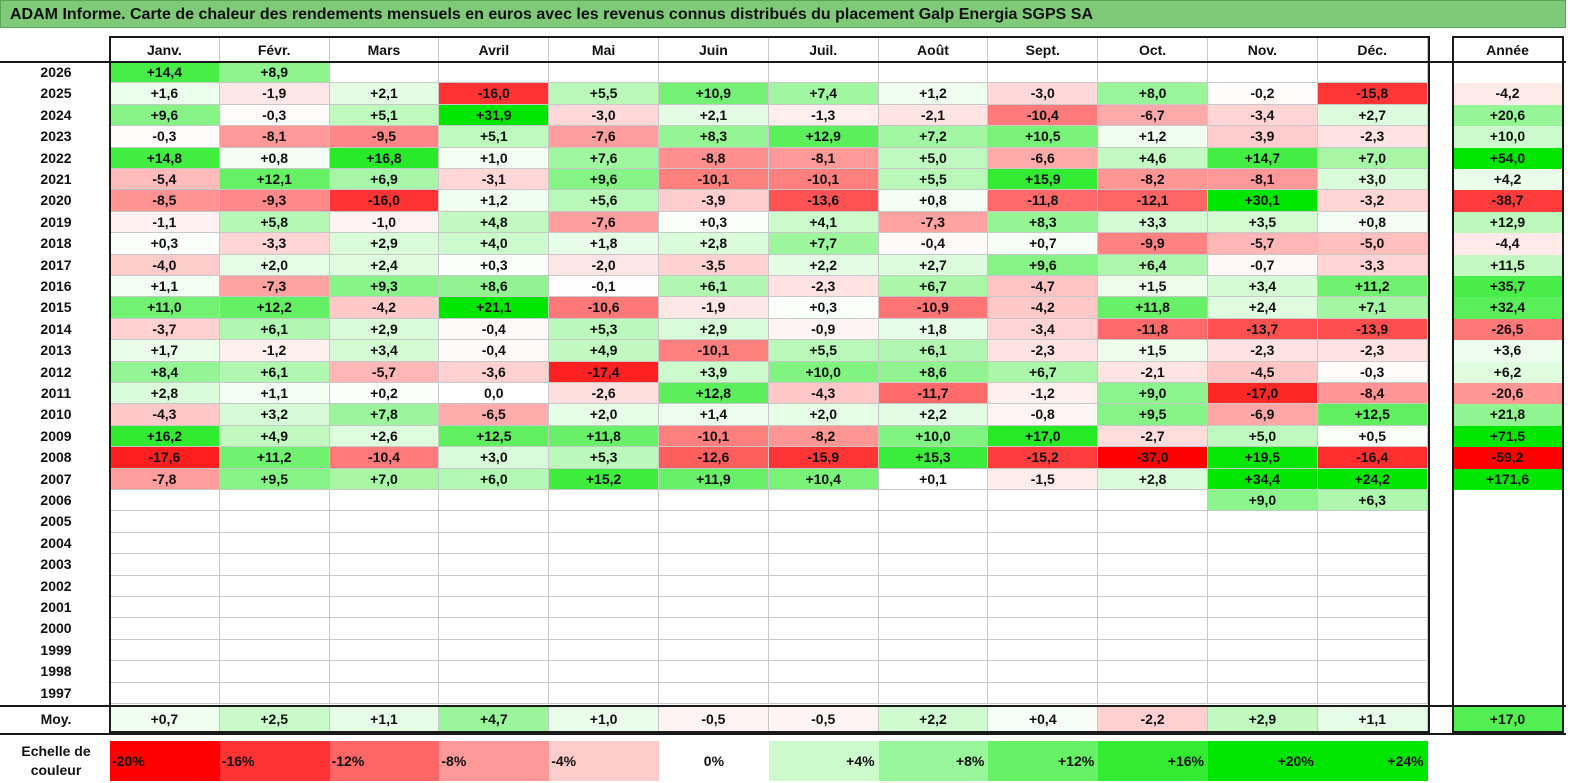 Image resolution: width=1570 pixels, height=783 pixels. I want to click on heatmap-cell: +16,8, so click(384, 158).